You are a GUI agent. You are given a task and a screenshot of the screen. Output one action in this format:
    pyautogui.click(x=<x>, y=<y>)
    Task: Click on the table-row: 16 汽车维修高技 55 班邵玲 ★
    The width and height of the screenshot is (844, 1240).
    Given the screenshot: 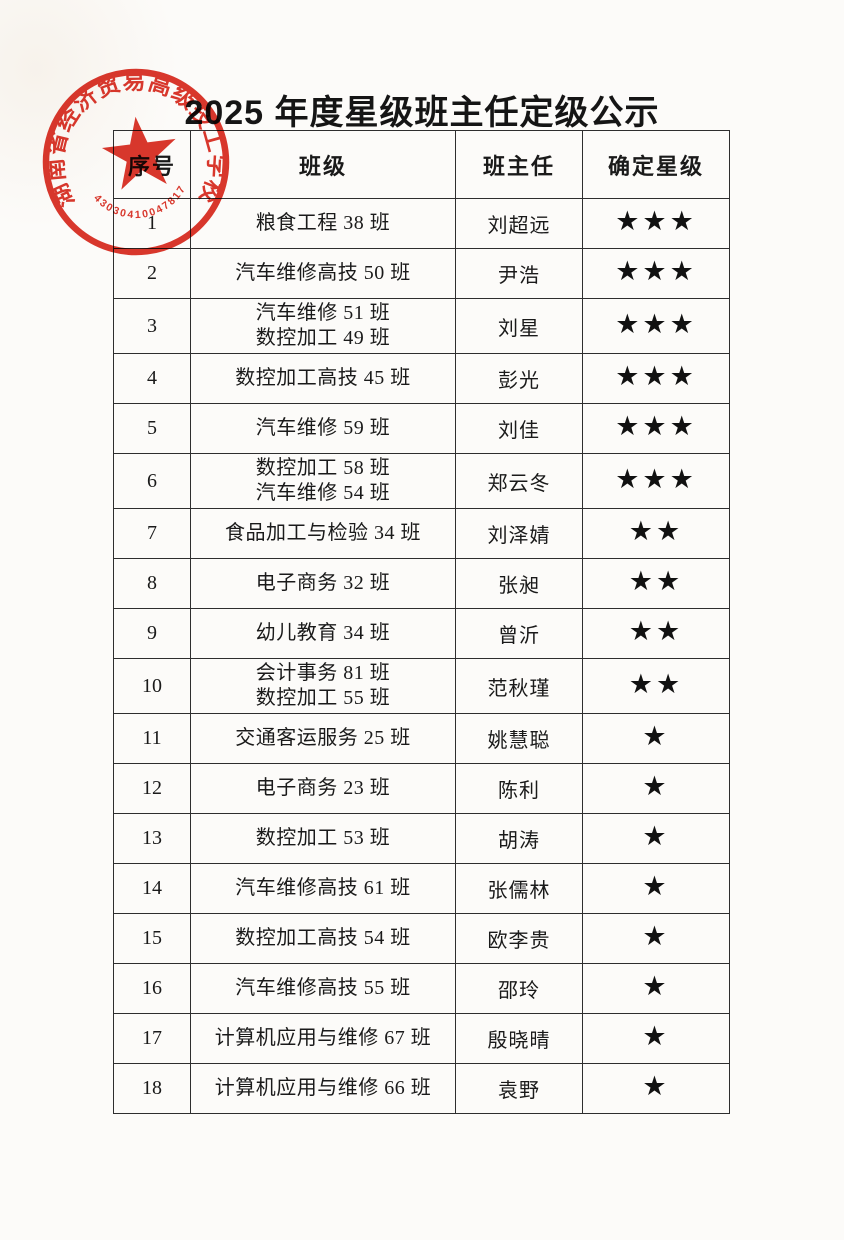 What is the action you would take?
    pyautogui.click(x=421, y=988)
    